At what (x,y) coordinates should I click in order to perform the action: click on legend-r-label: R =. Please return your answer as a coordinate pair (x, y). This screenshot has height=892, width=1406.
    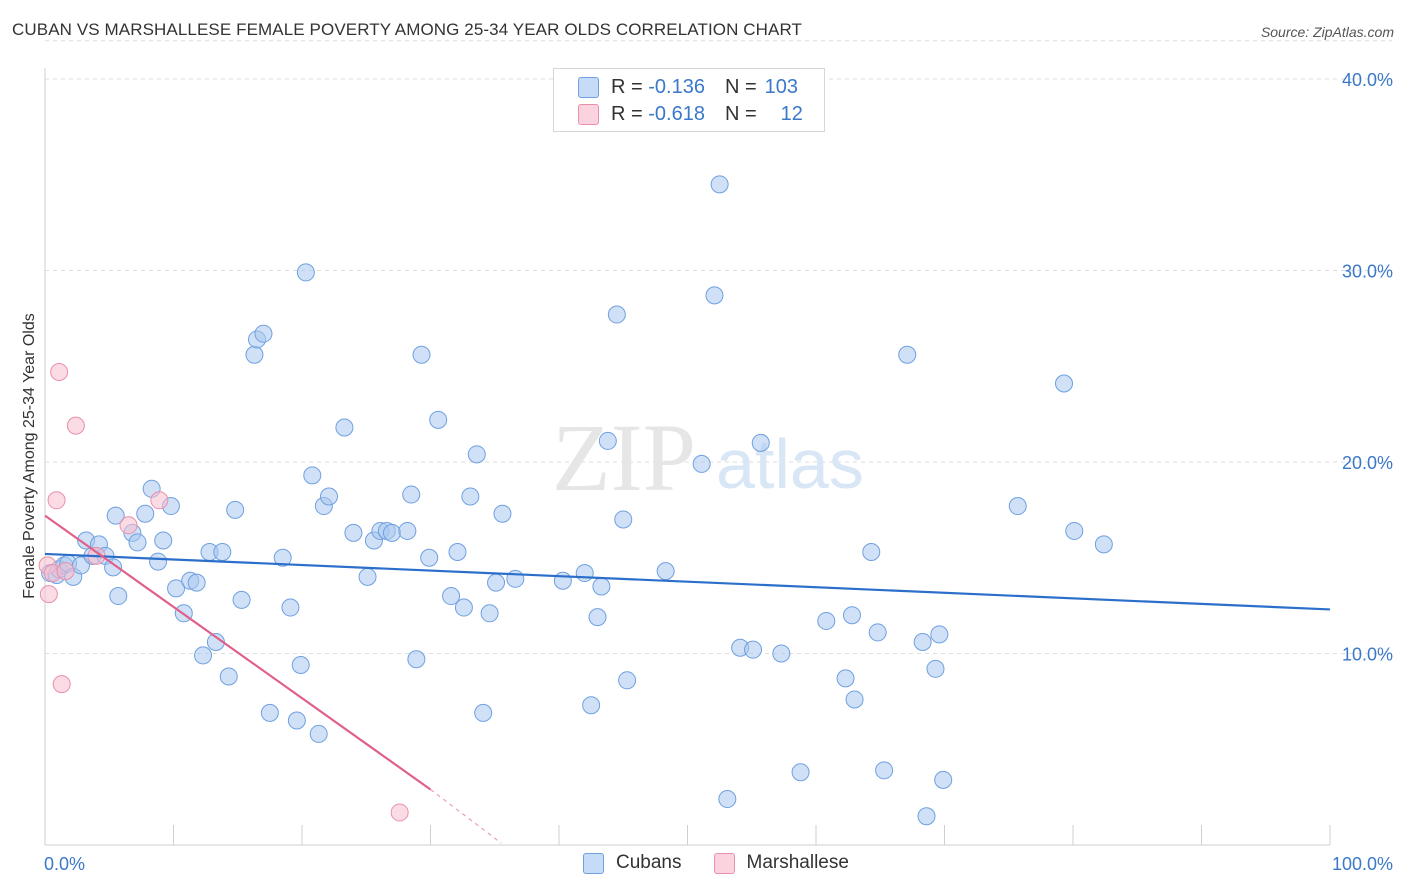
    Looking at the image, I should click on (627, 113).